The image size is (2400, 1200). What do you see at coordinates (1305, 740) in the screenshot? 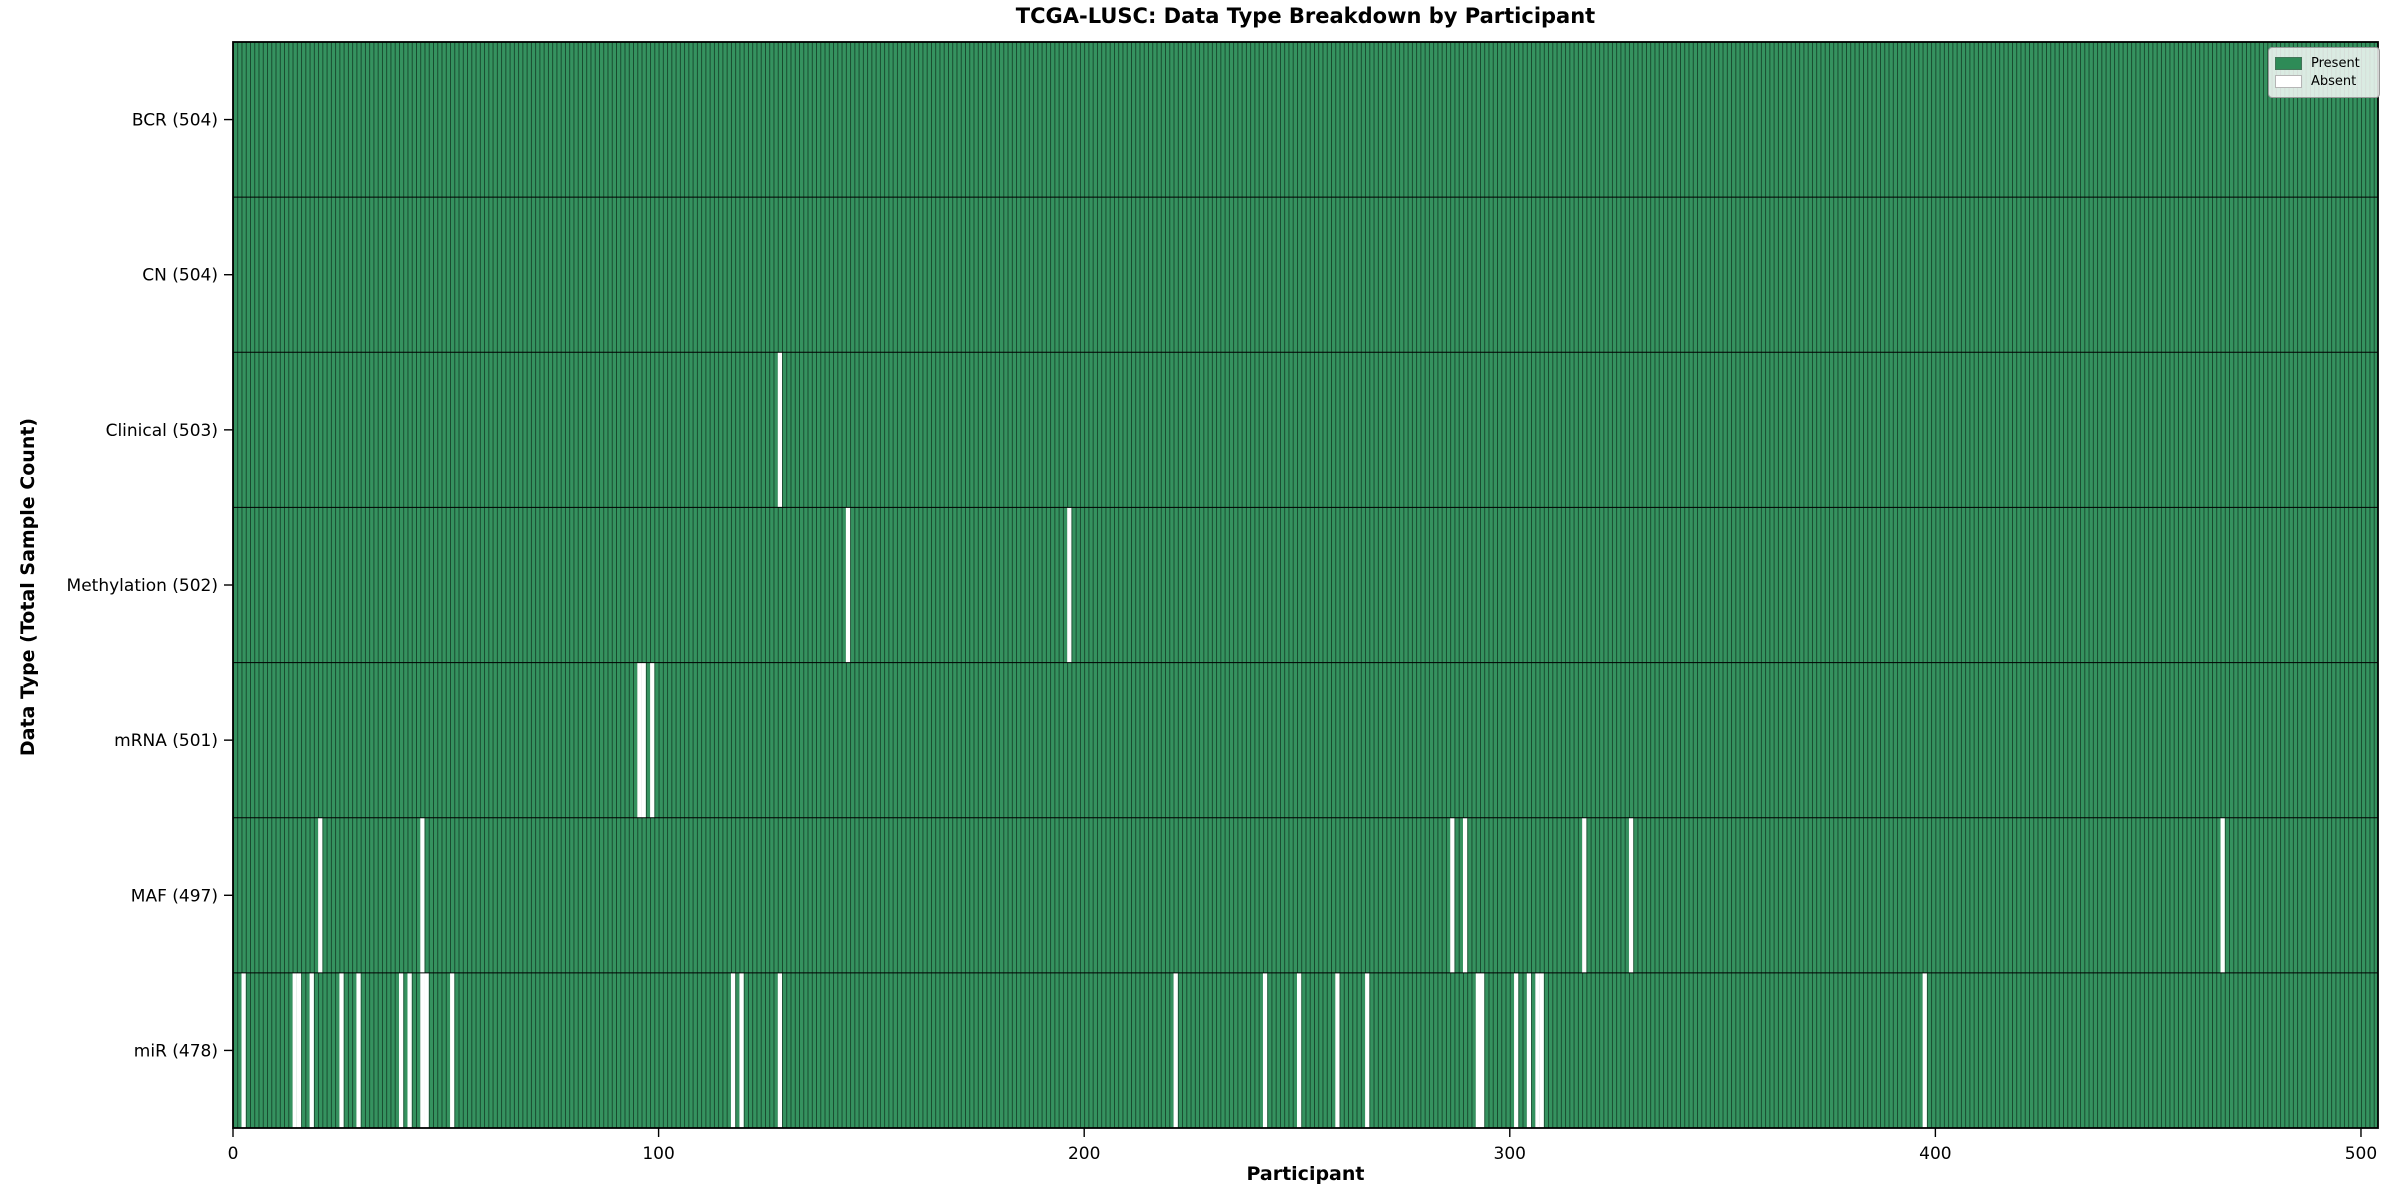
I see `row-mRNA` at bounding box center [1305, 740].